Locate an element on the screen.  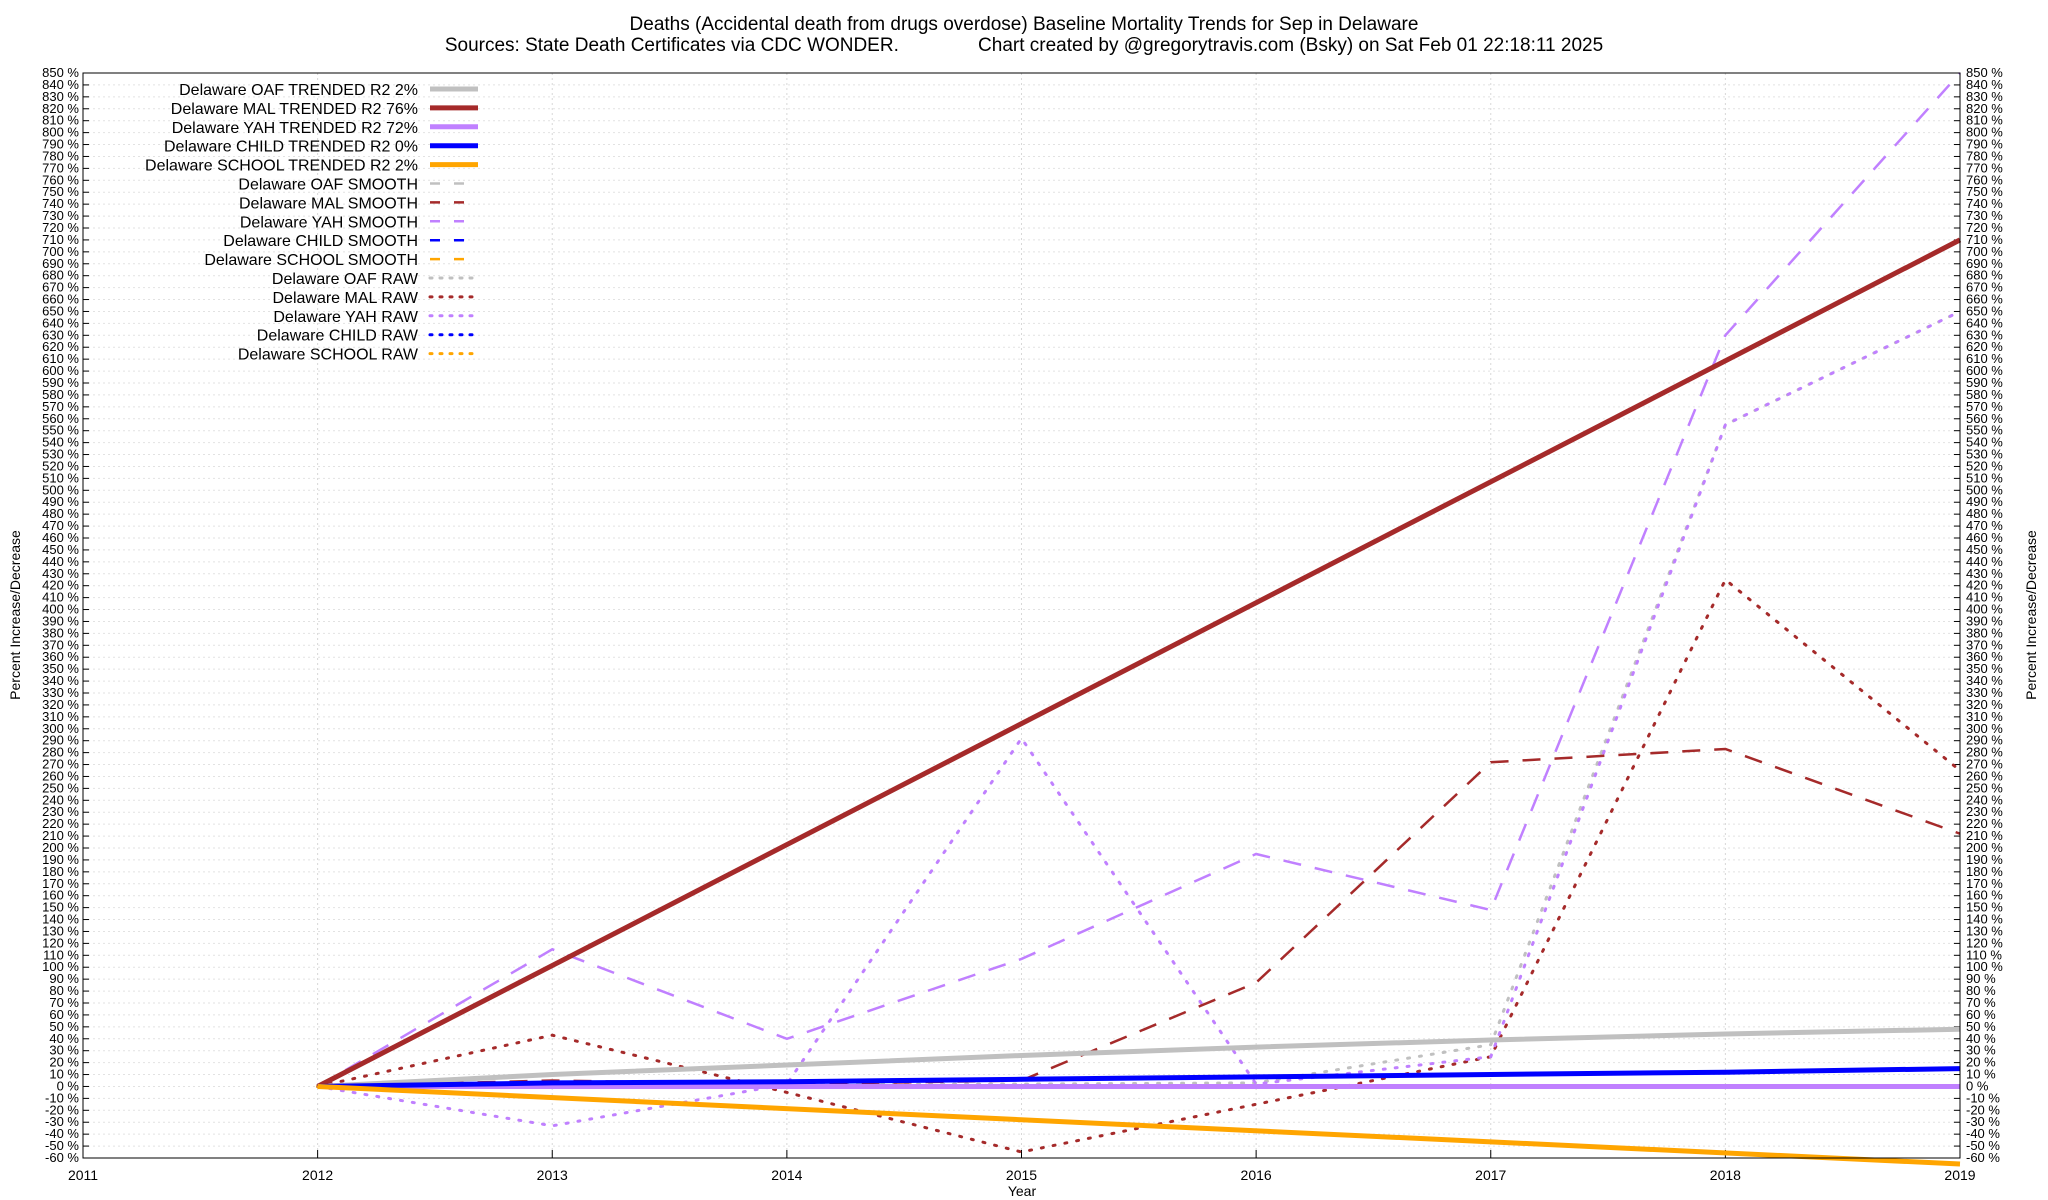
y-tick-label-right: 800 % is located at coordinates (1984, 132).